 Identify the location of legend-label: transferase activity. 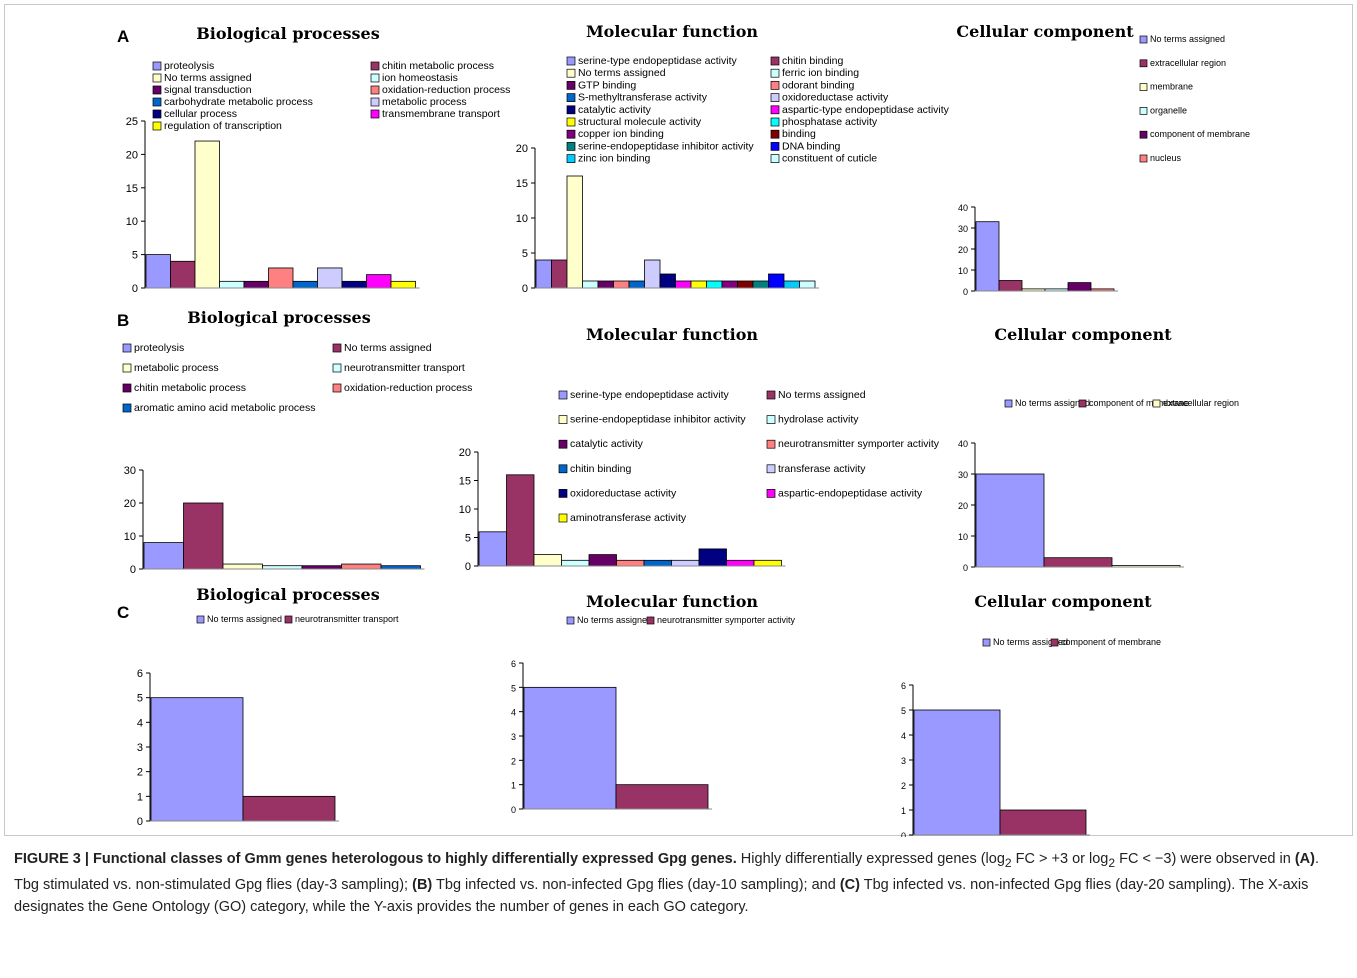
(822, 469).